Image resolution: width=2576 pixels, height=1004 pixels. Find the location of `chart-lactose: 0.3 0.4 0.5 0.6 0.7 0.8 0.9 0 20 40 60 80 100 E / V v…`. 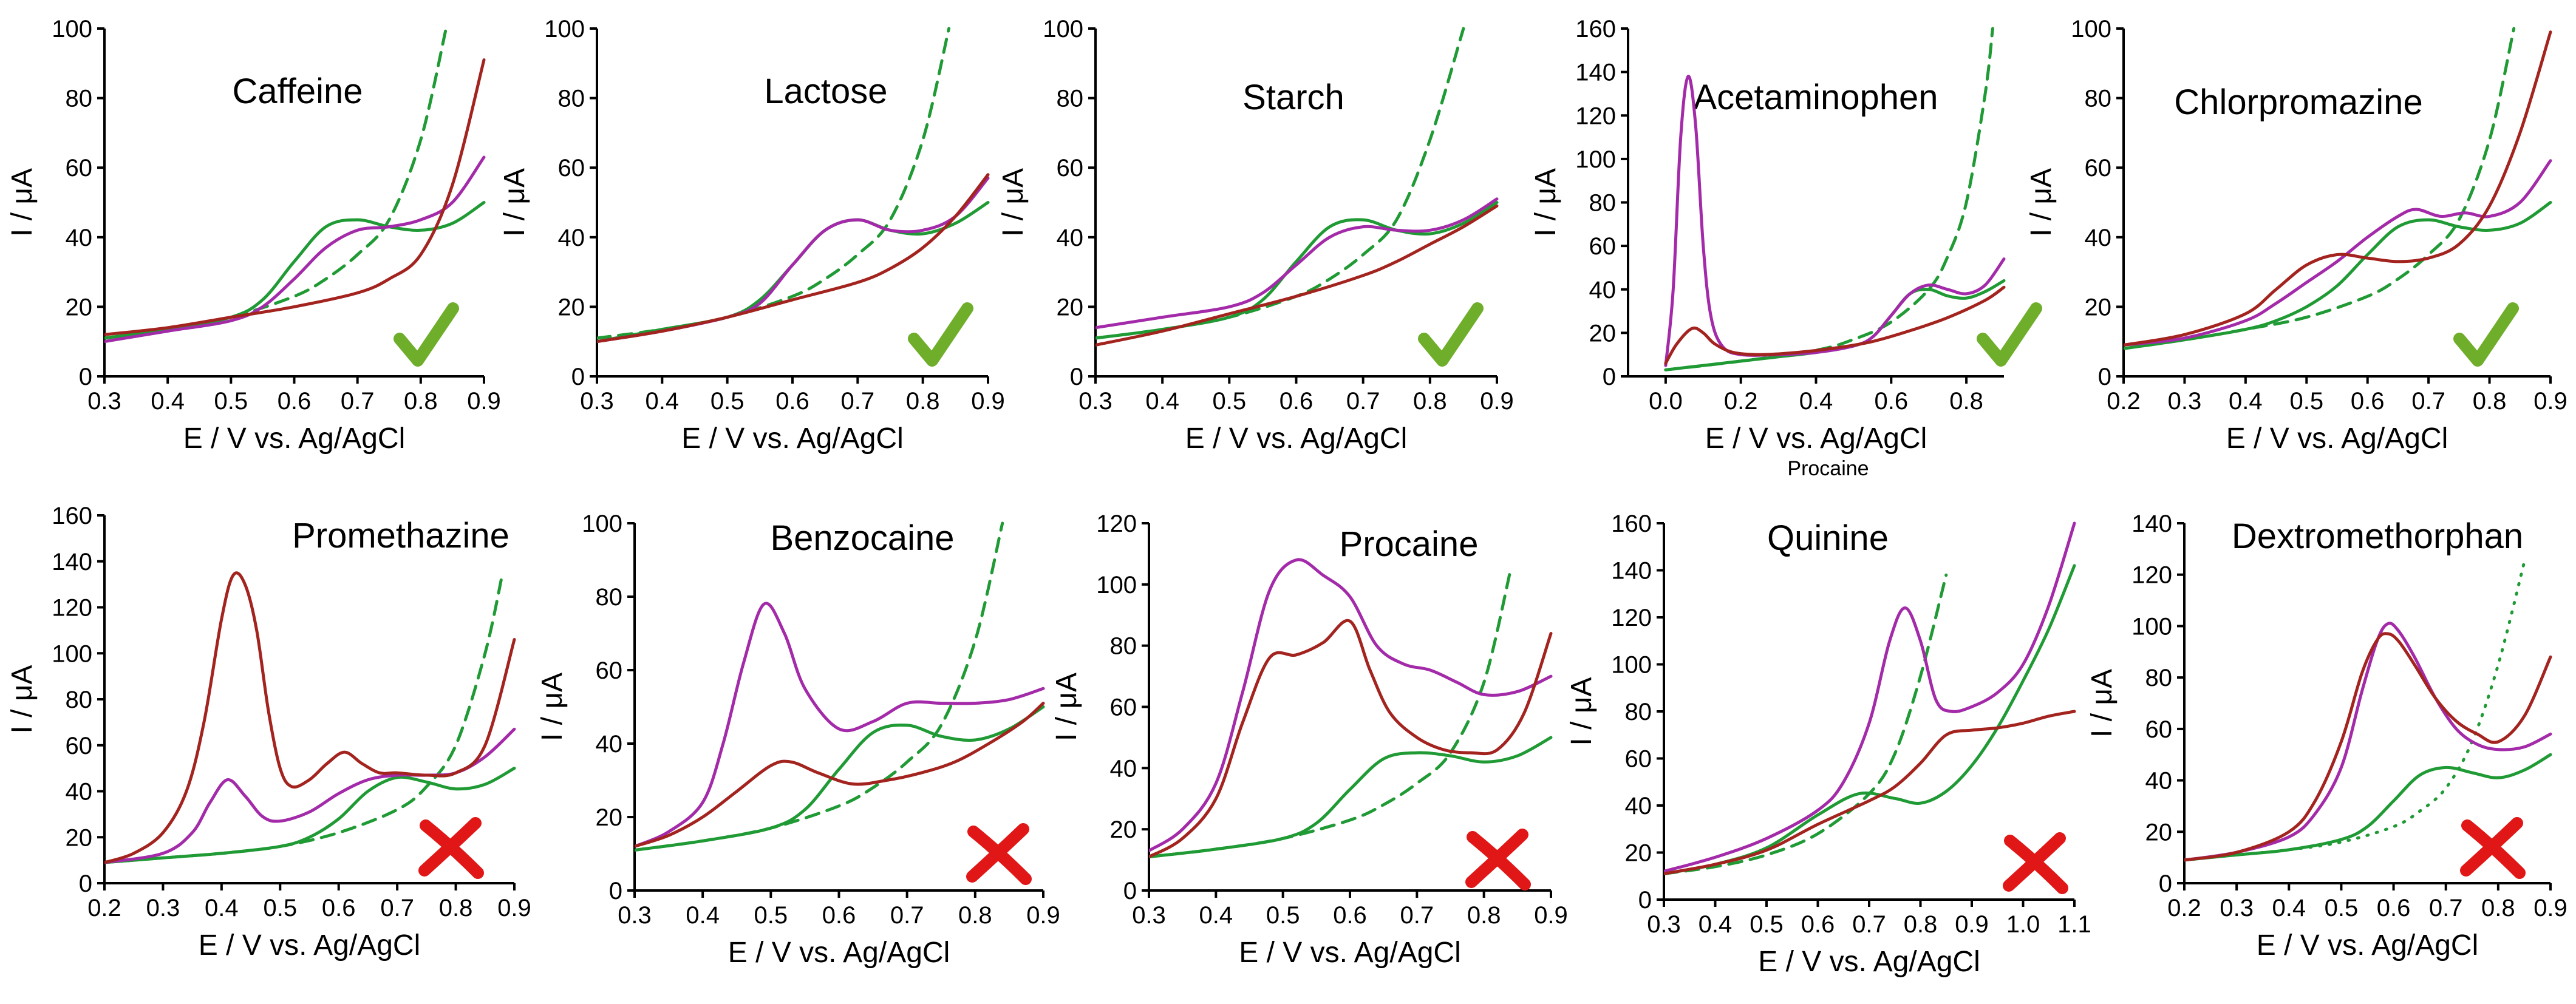

chart-lactose: 0.3 0.4 0.5 0.6 0.7 0.8 0.9 0 20 40 60 80 100 E / V v… is located at coordinates (752, 236).